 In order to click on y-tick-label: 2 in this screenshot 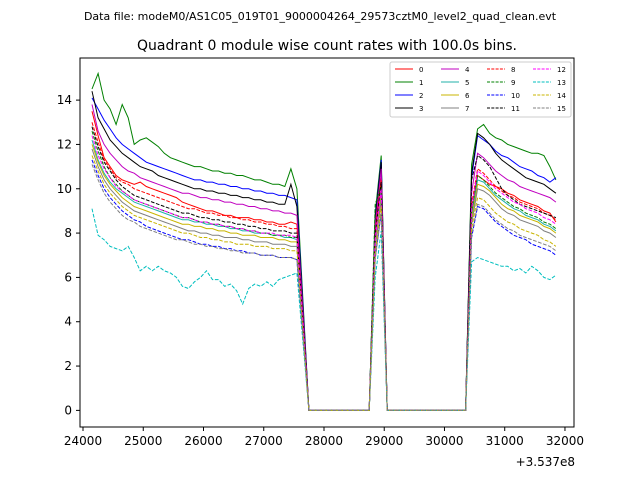, I will do `click(68, 366)`.